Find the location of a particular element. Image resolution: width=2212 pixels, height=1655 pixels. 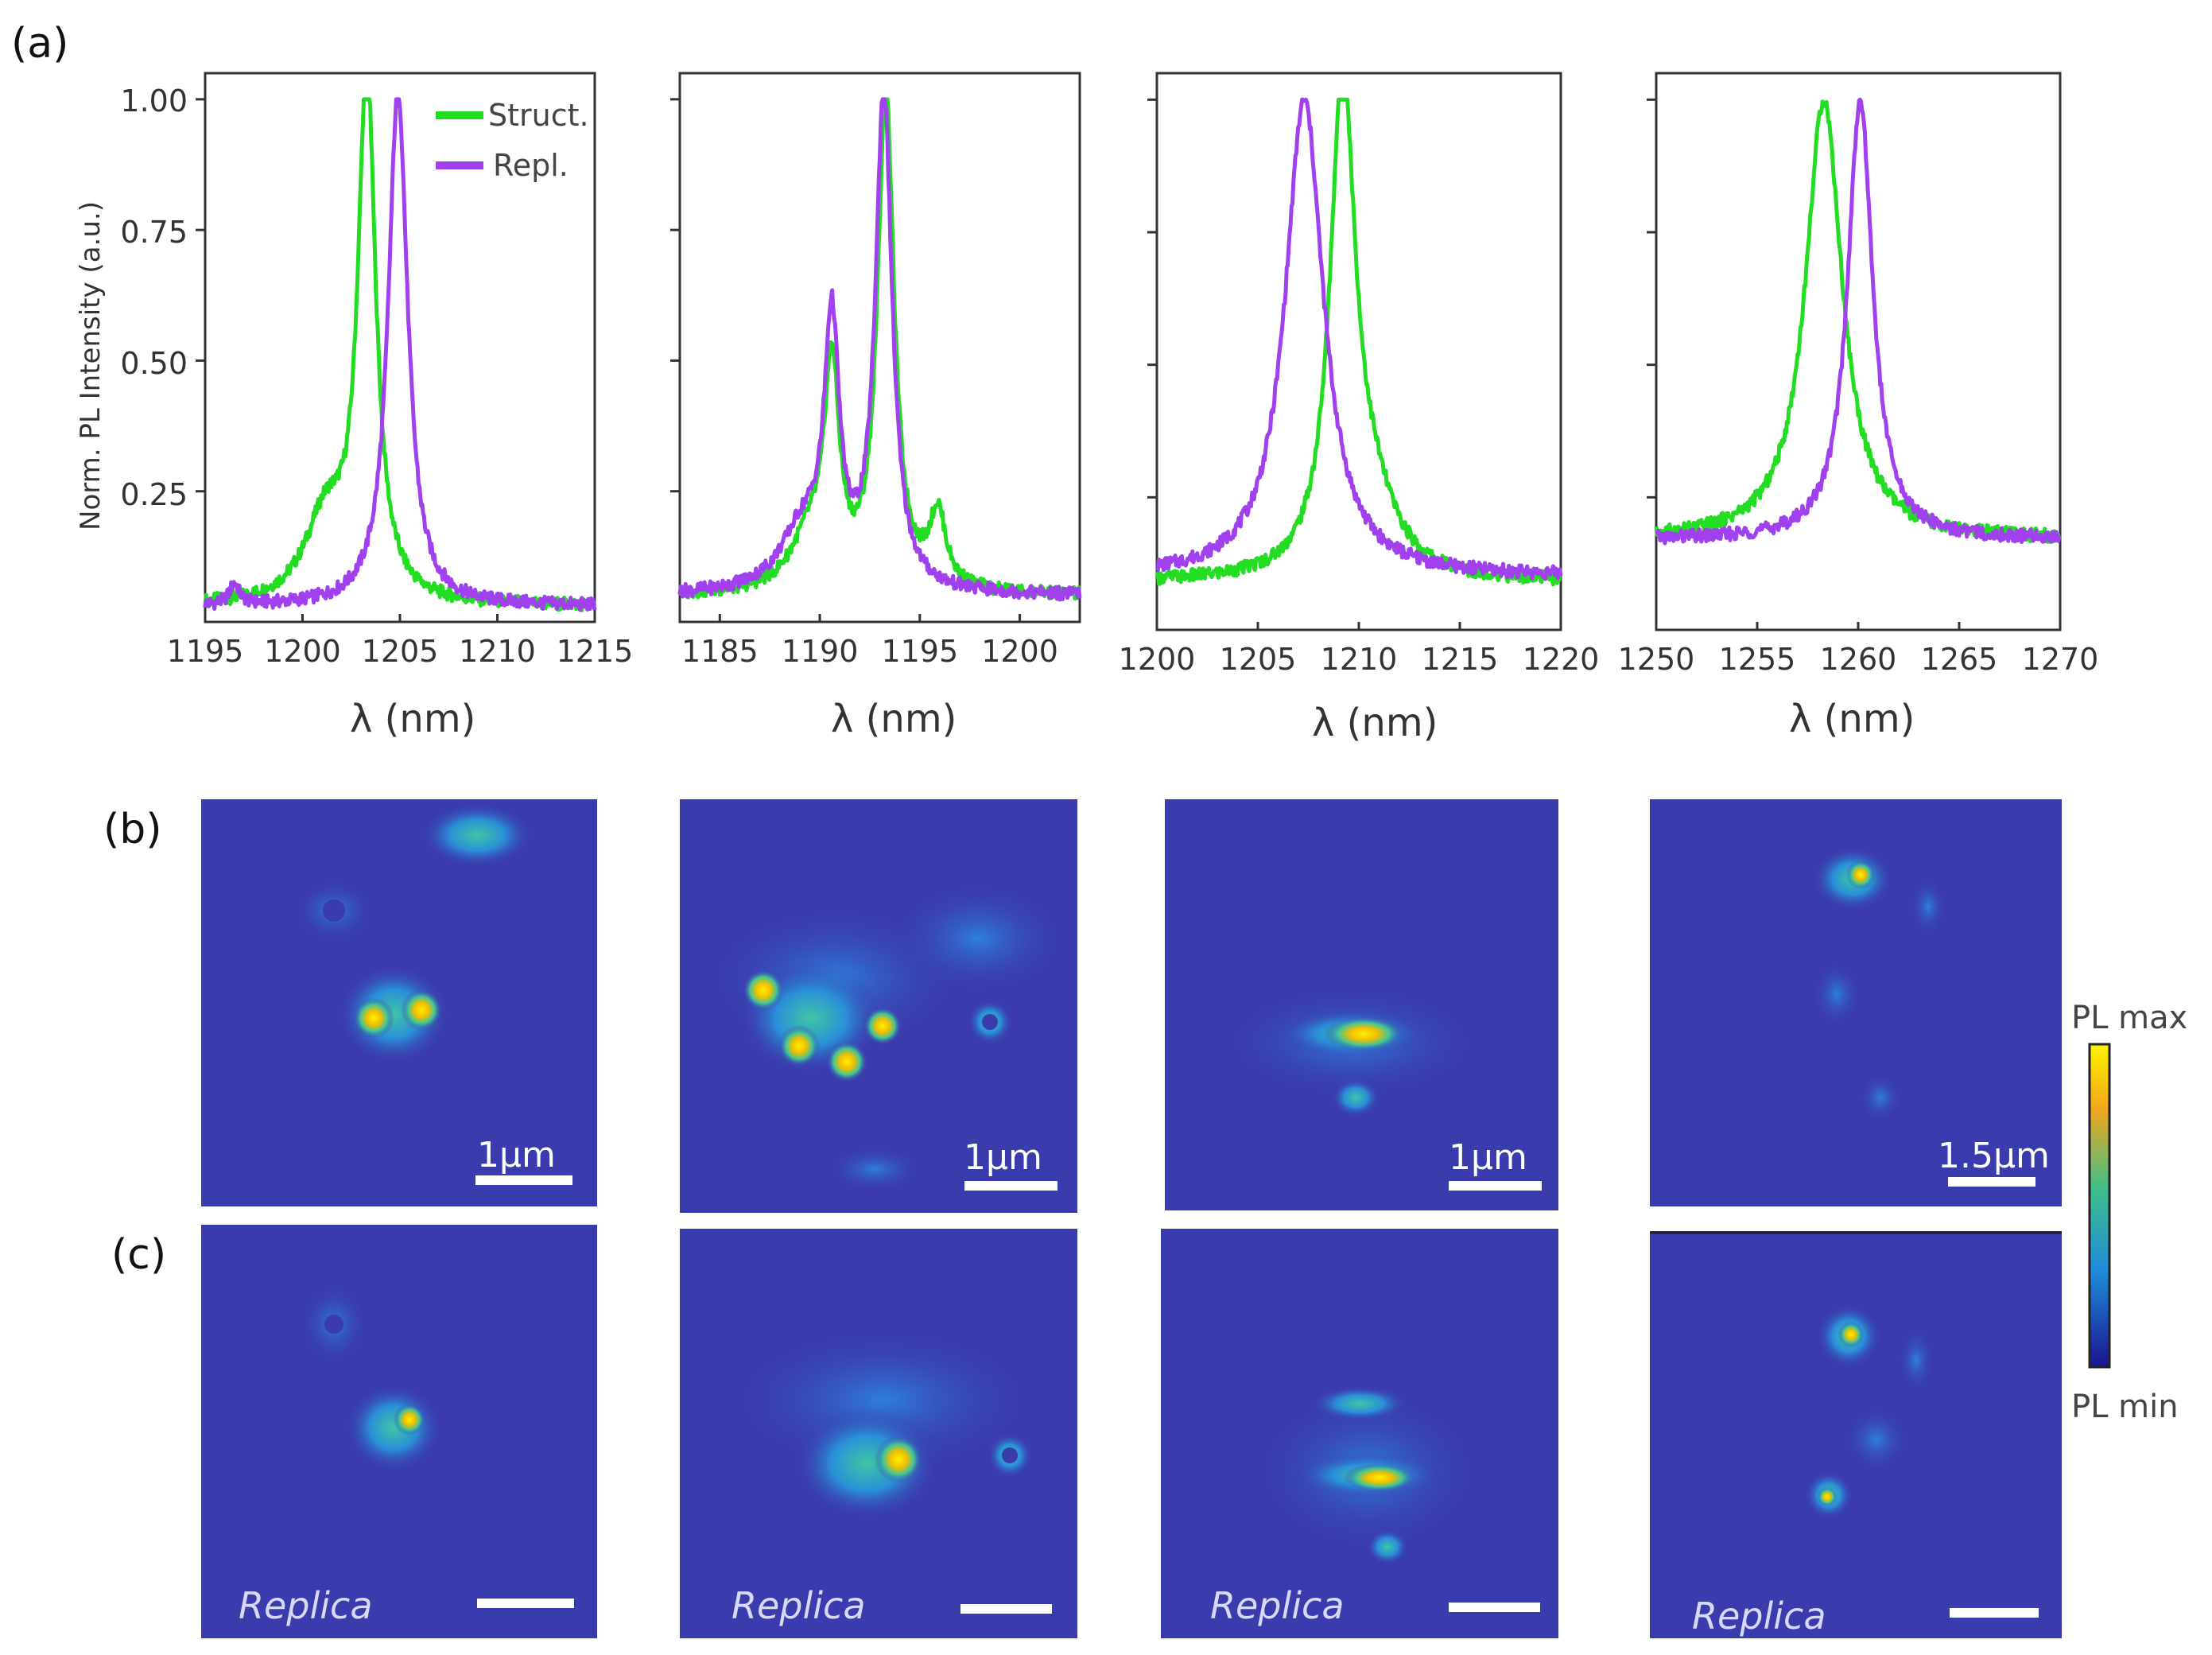

map-b3: 1μm is located at coordinates (1361, 1005).